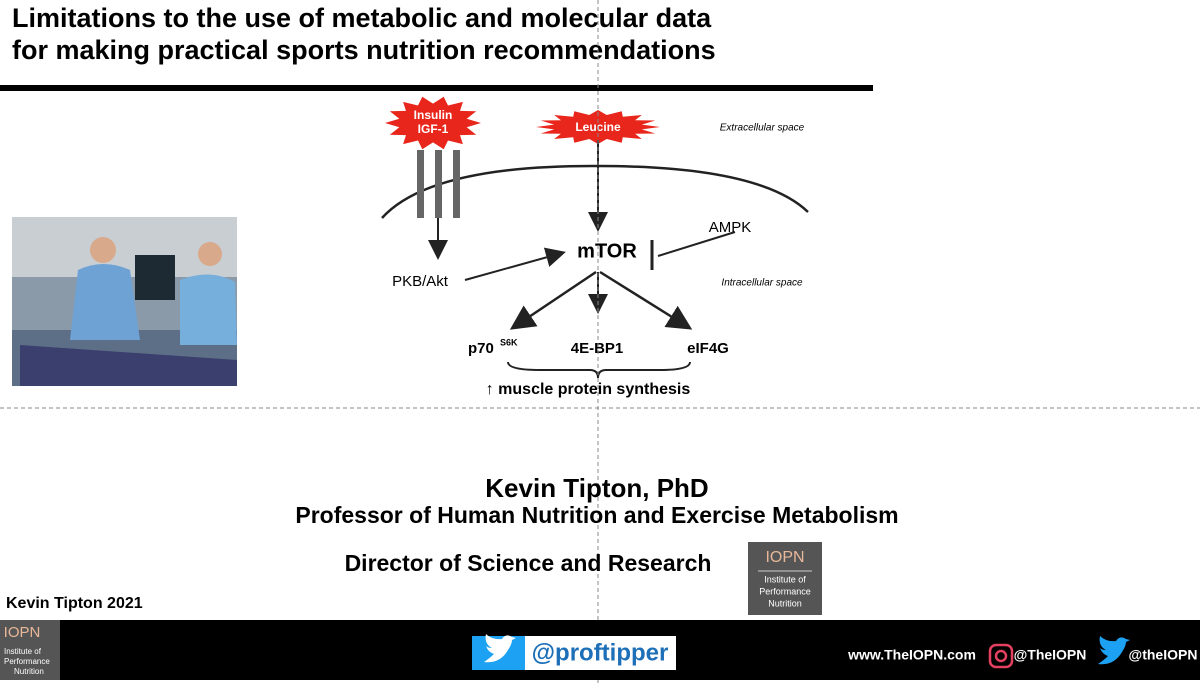 This screenshot has width=1200, height=686. What do you see at coordinates (1050, 655) in the screenshot?
I see `instagram-handle: @TheIOPN` at bounding box center [1050, 655].